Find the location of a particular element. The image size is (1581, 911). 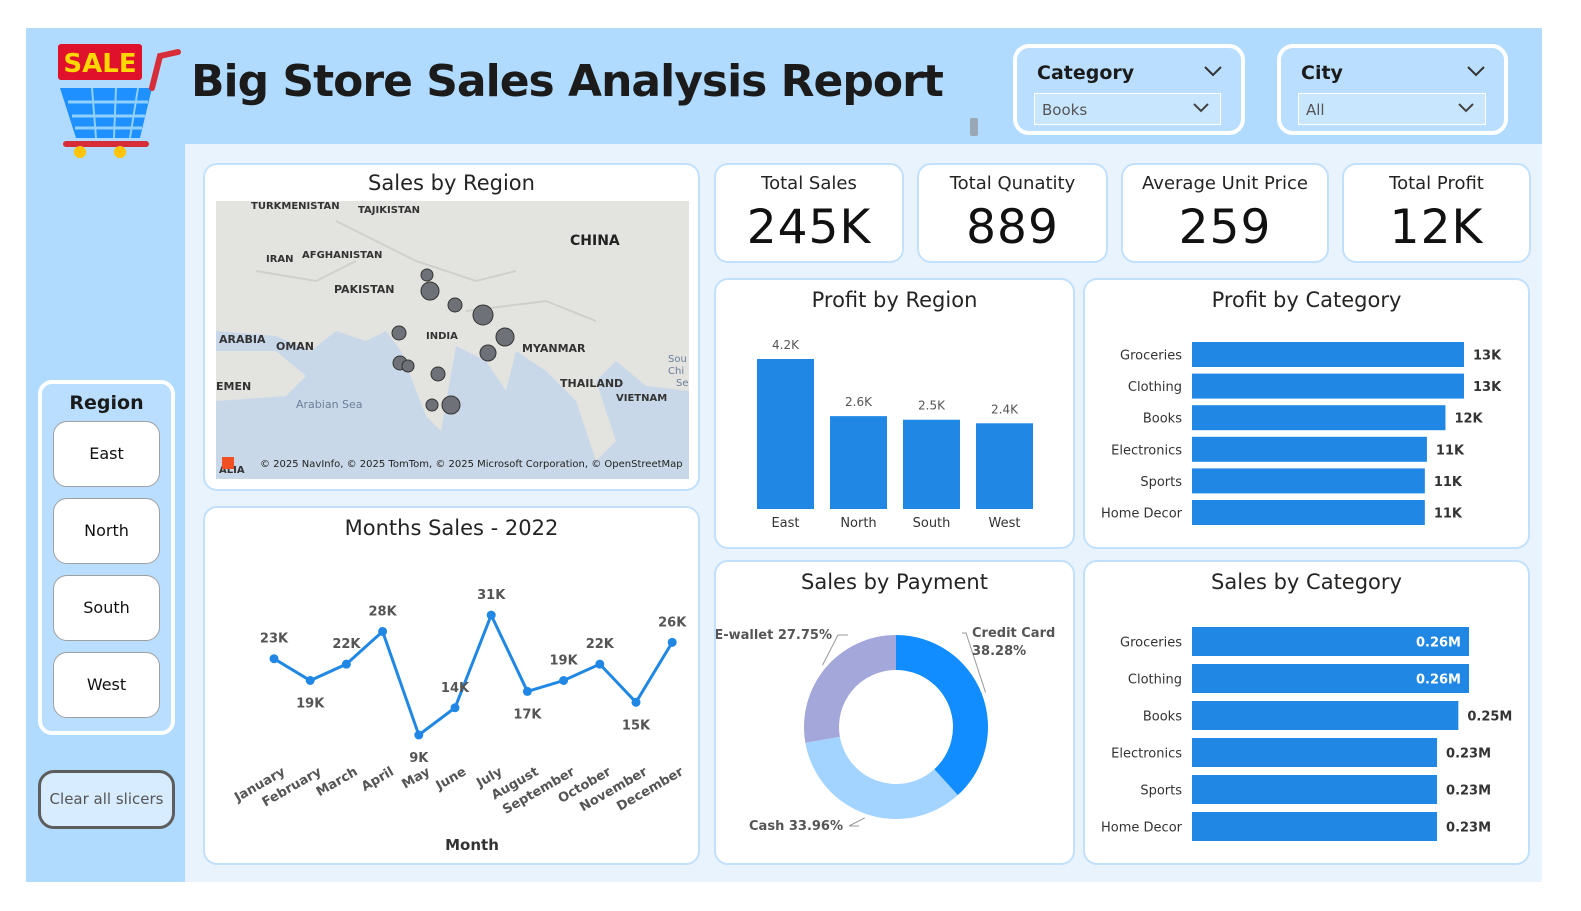

data-label: 2.4K is located at coordinates (1005, 409).